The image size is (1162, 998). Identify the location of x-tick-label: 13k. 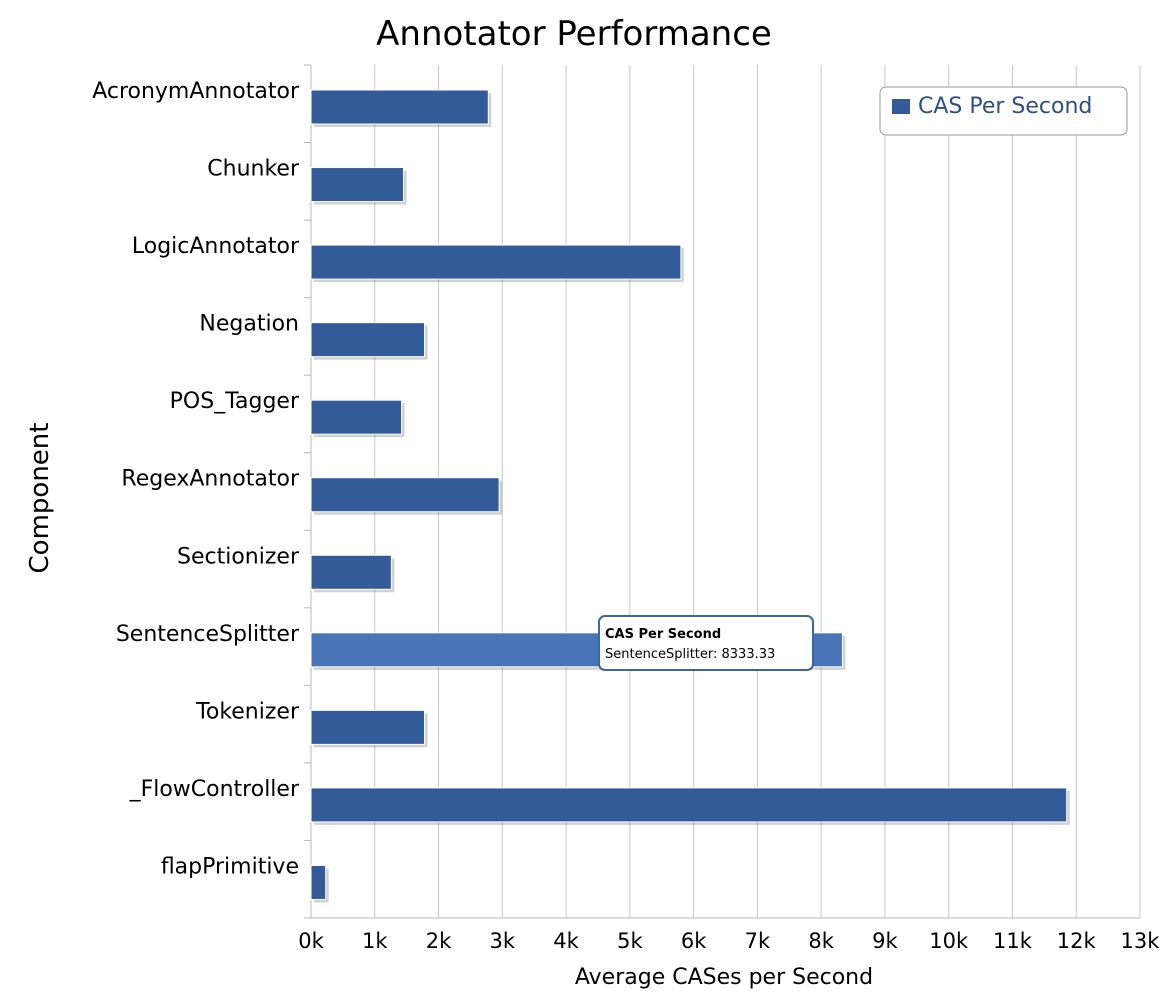
(1141, 941).